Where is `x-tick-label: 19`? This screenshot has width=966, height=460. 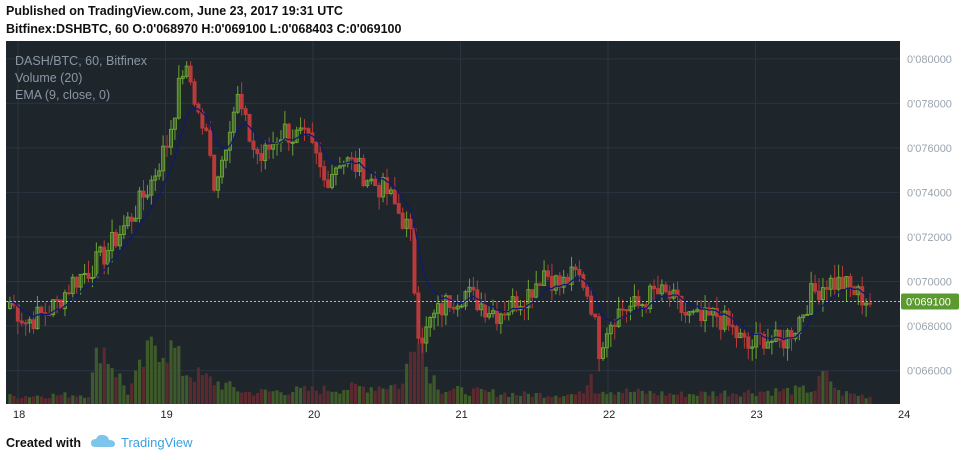 x-tick-label: 19 is located at coordinates (167, 415).